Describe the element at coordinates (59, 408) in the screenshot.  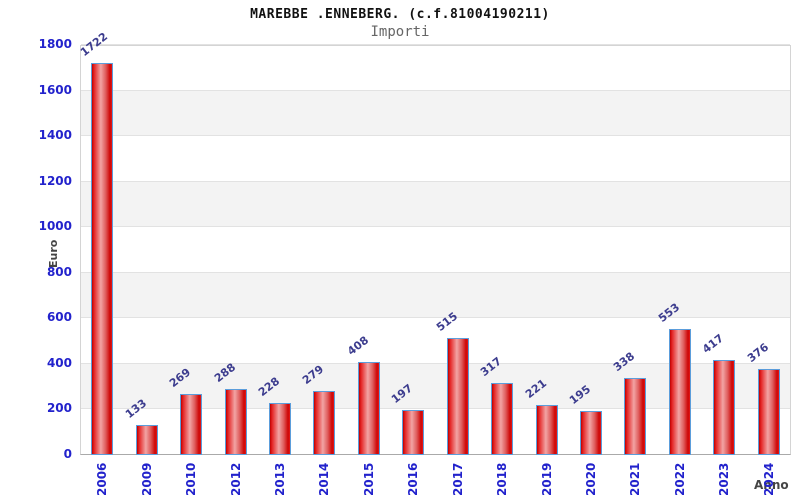
I see `y-tick-label: 200` at that location.